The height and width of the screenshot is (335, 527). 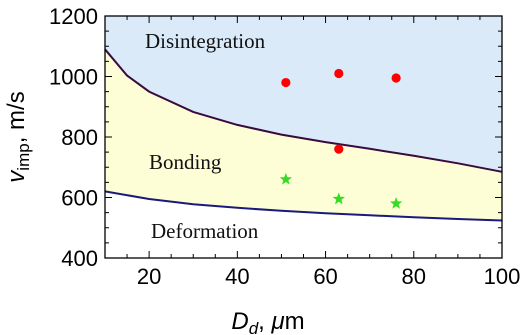 I want to click on region-label-disintegration: Disintegration, so click(x=205, y=41).